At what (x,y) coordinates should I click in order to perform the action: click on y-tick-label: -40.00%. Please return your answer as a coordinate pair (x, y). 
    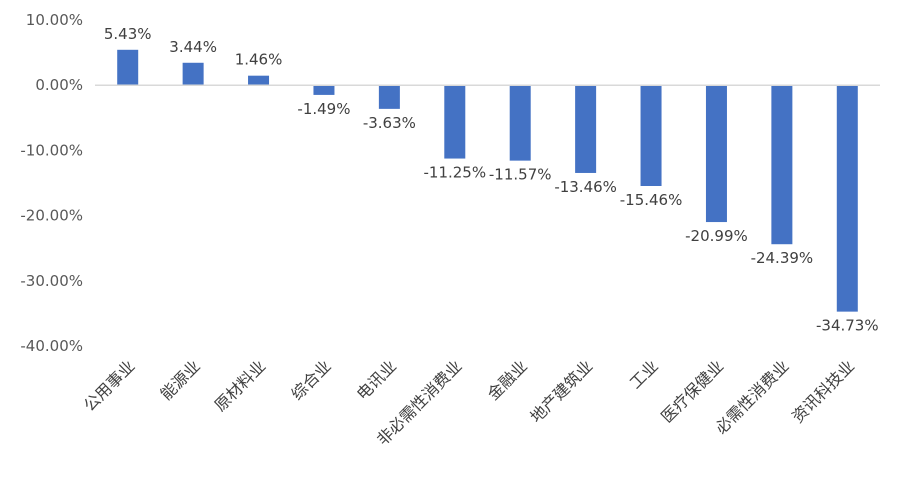
    Looking at the image, I should click on (51, 346).